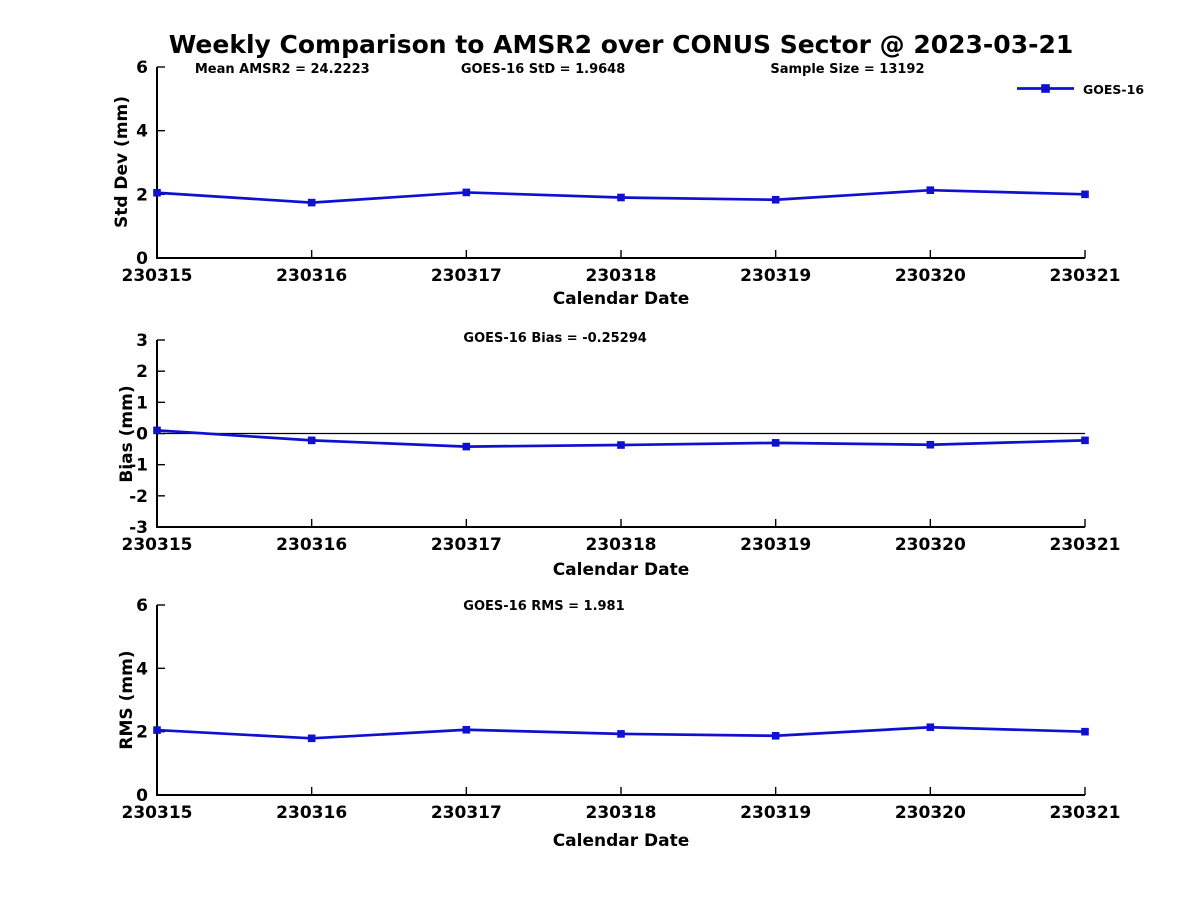 Image resolution: width=1200 pixels, height=900 pixels. Describe the element at coordinates (138, 466) in the screenshot. I see `y-tick-label: -1` at that location.